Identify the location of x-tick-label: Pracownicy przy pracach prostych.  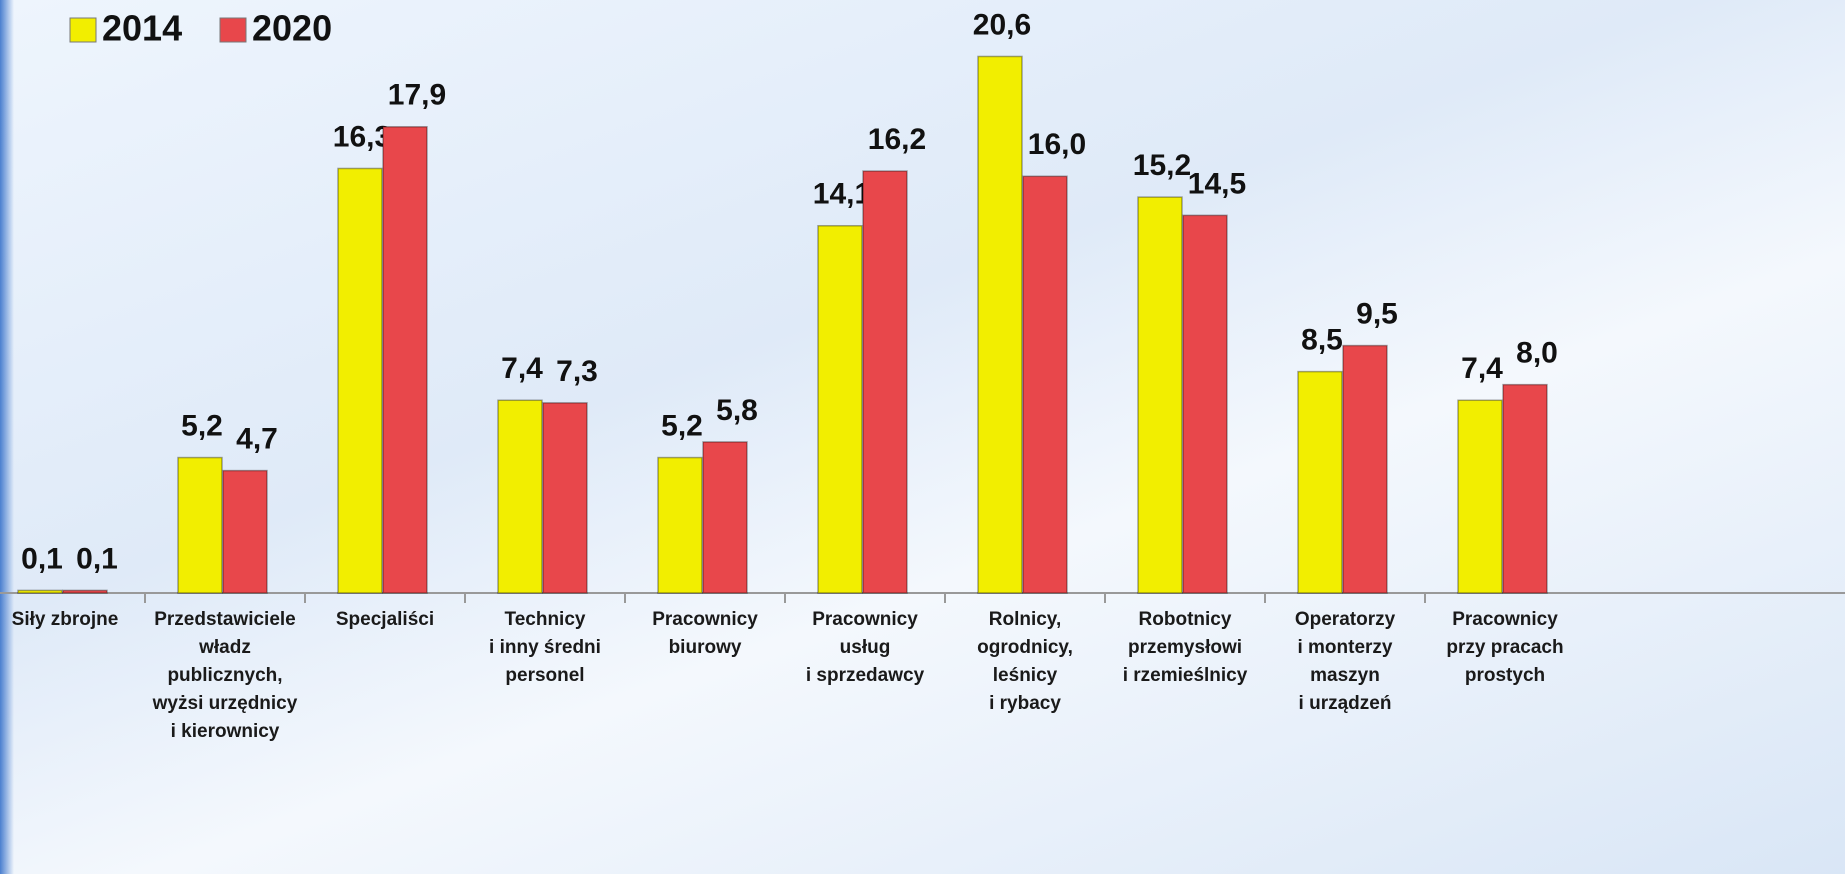
(1505, 647).